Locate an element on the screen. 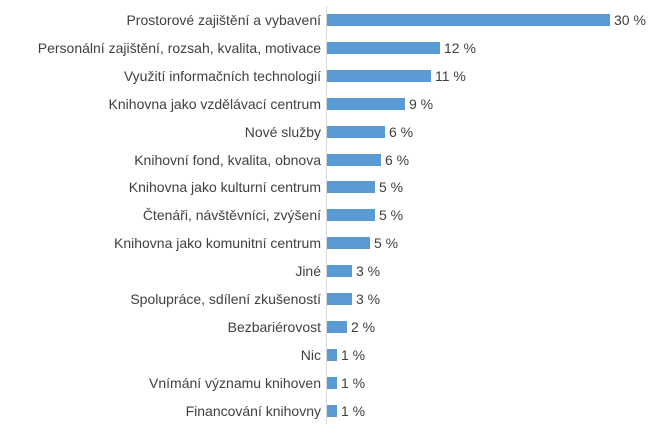 Image resolution: width=664 pixels, height=428 pixels. data-label: 12 % is located at coordinates (460, 47).